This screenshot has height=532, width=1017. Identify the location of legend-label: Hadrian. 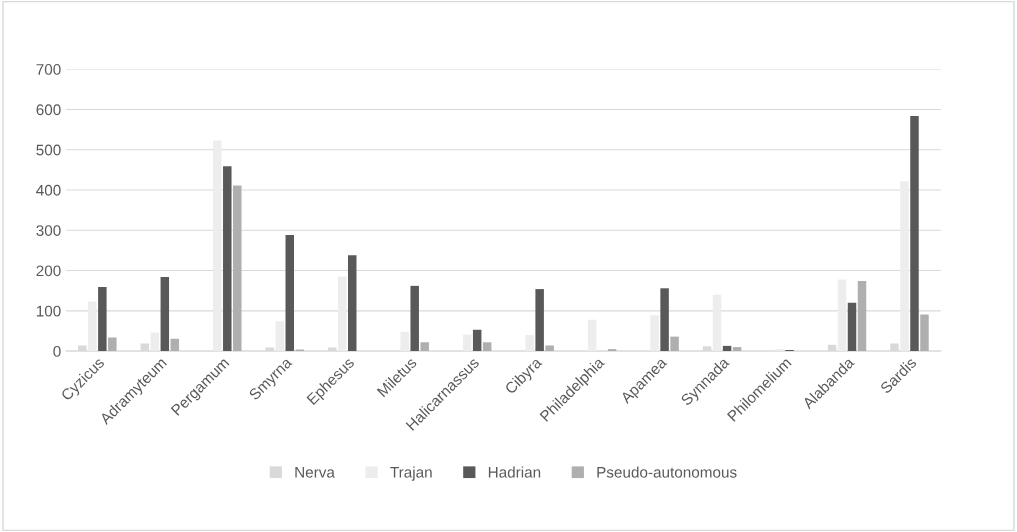
(514, 472).